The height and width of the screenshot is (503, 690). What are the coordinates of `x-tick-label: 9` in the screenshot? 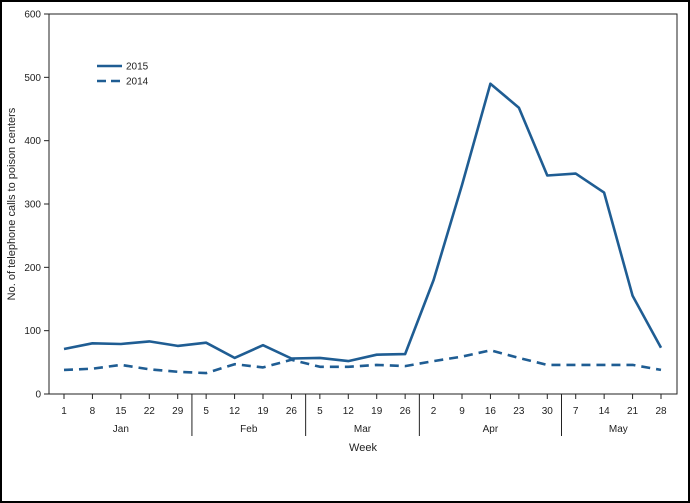 It's located at (462, 411).